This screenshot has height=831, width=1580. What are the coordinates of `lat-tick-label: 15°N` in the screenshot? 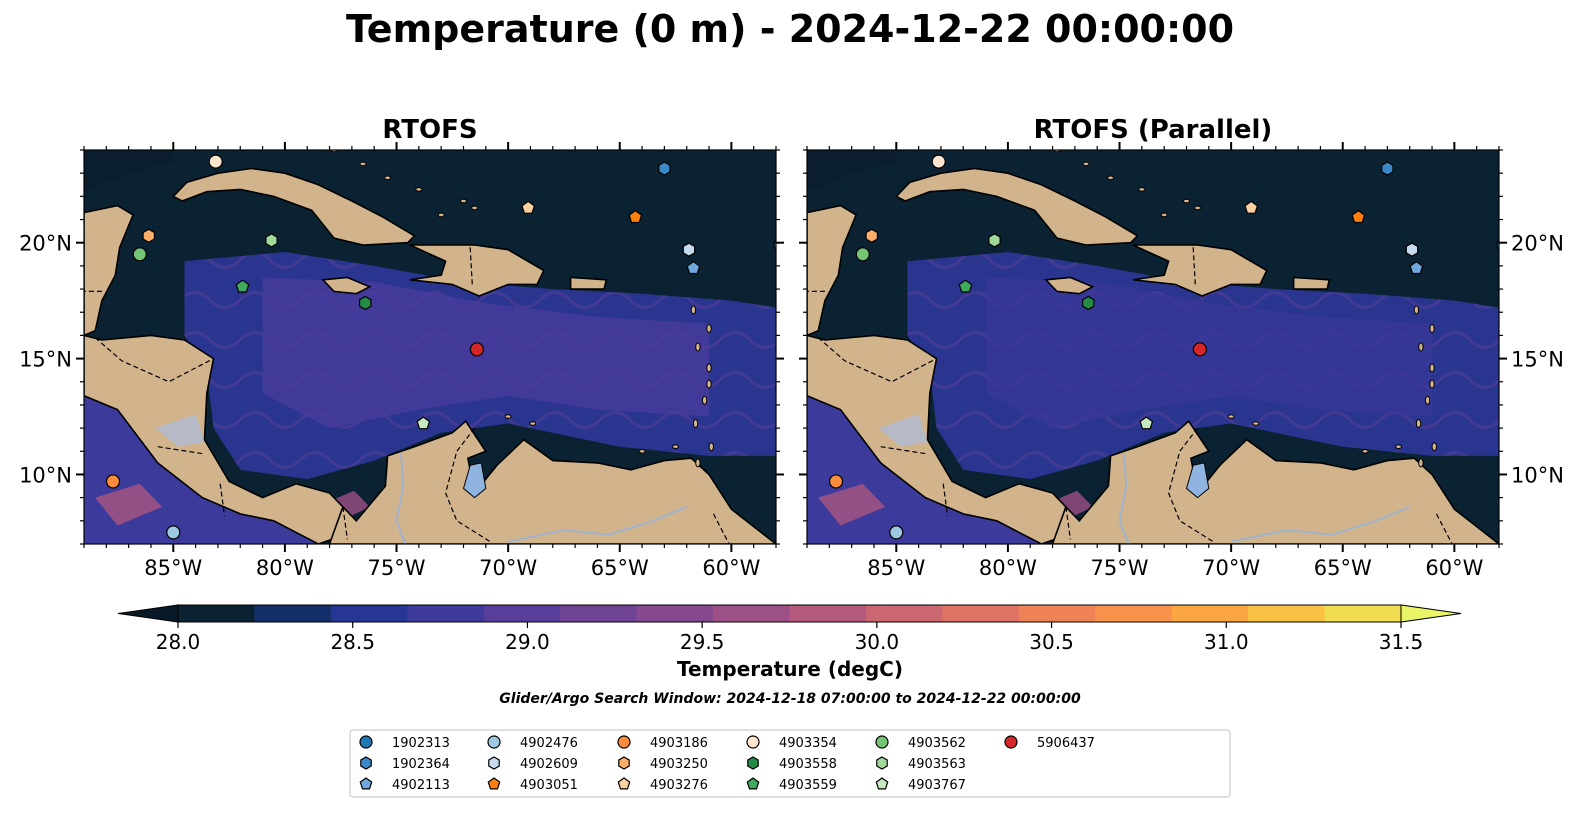 It's located at (45, 360).